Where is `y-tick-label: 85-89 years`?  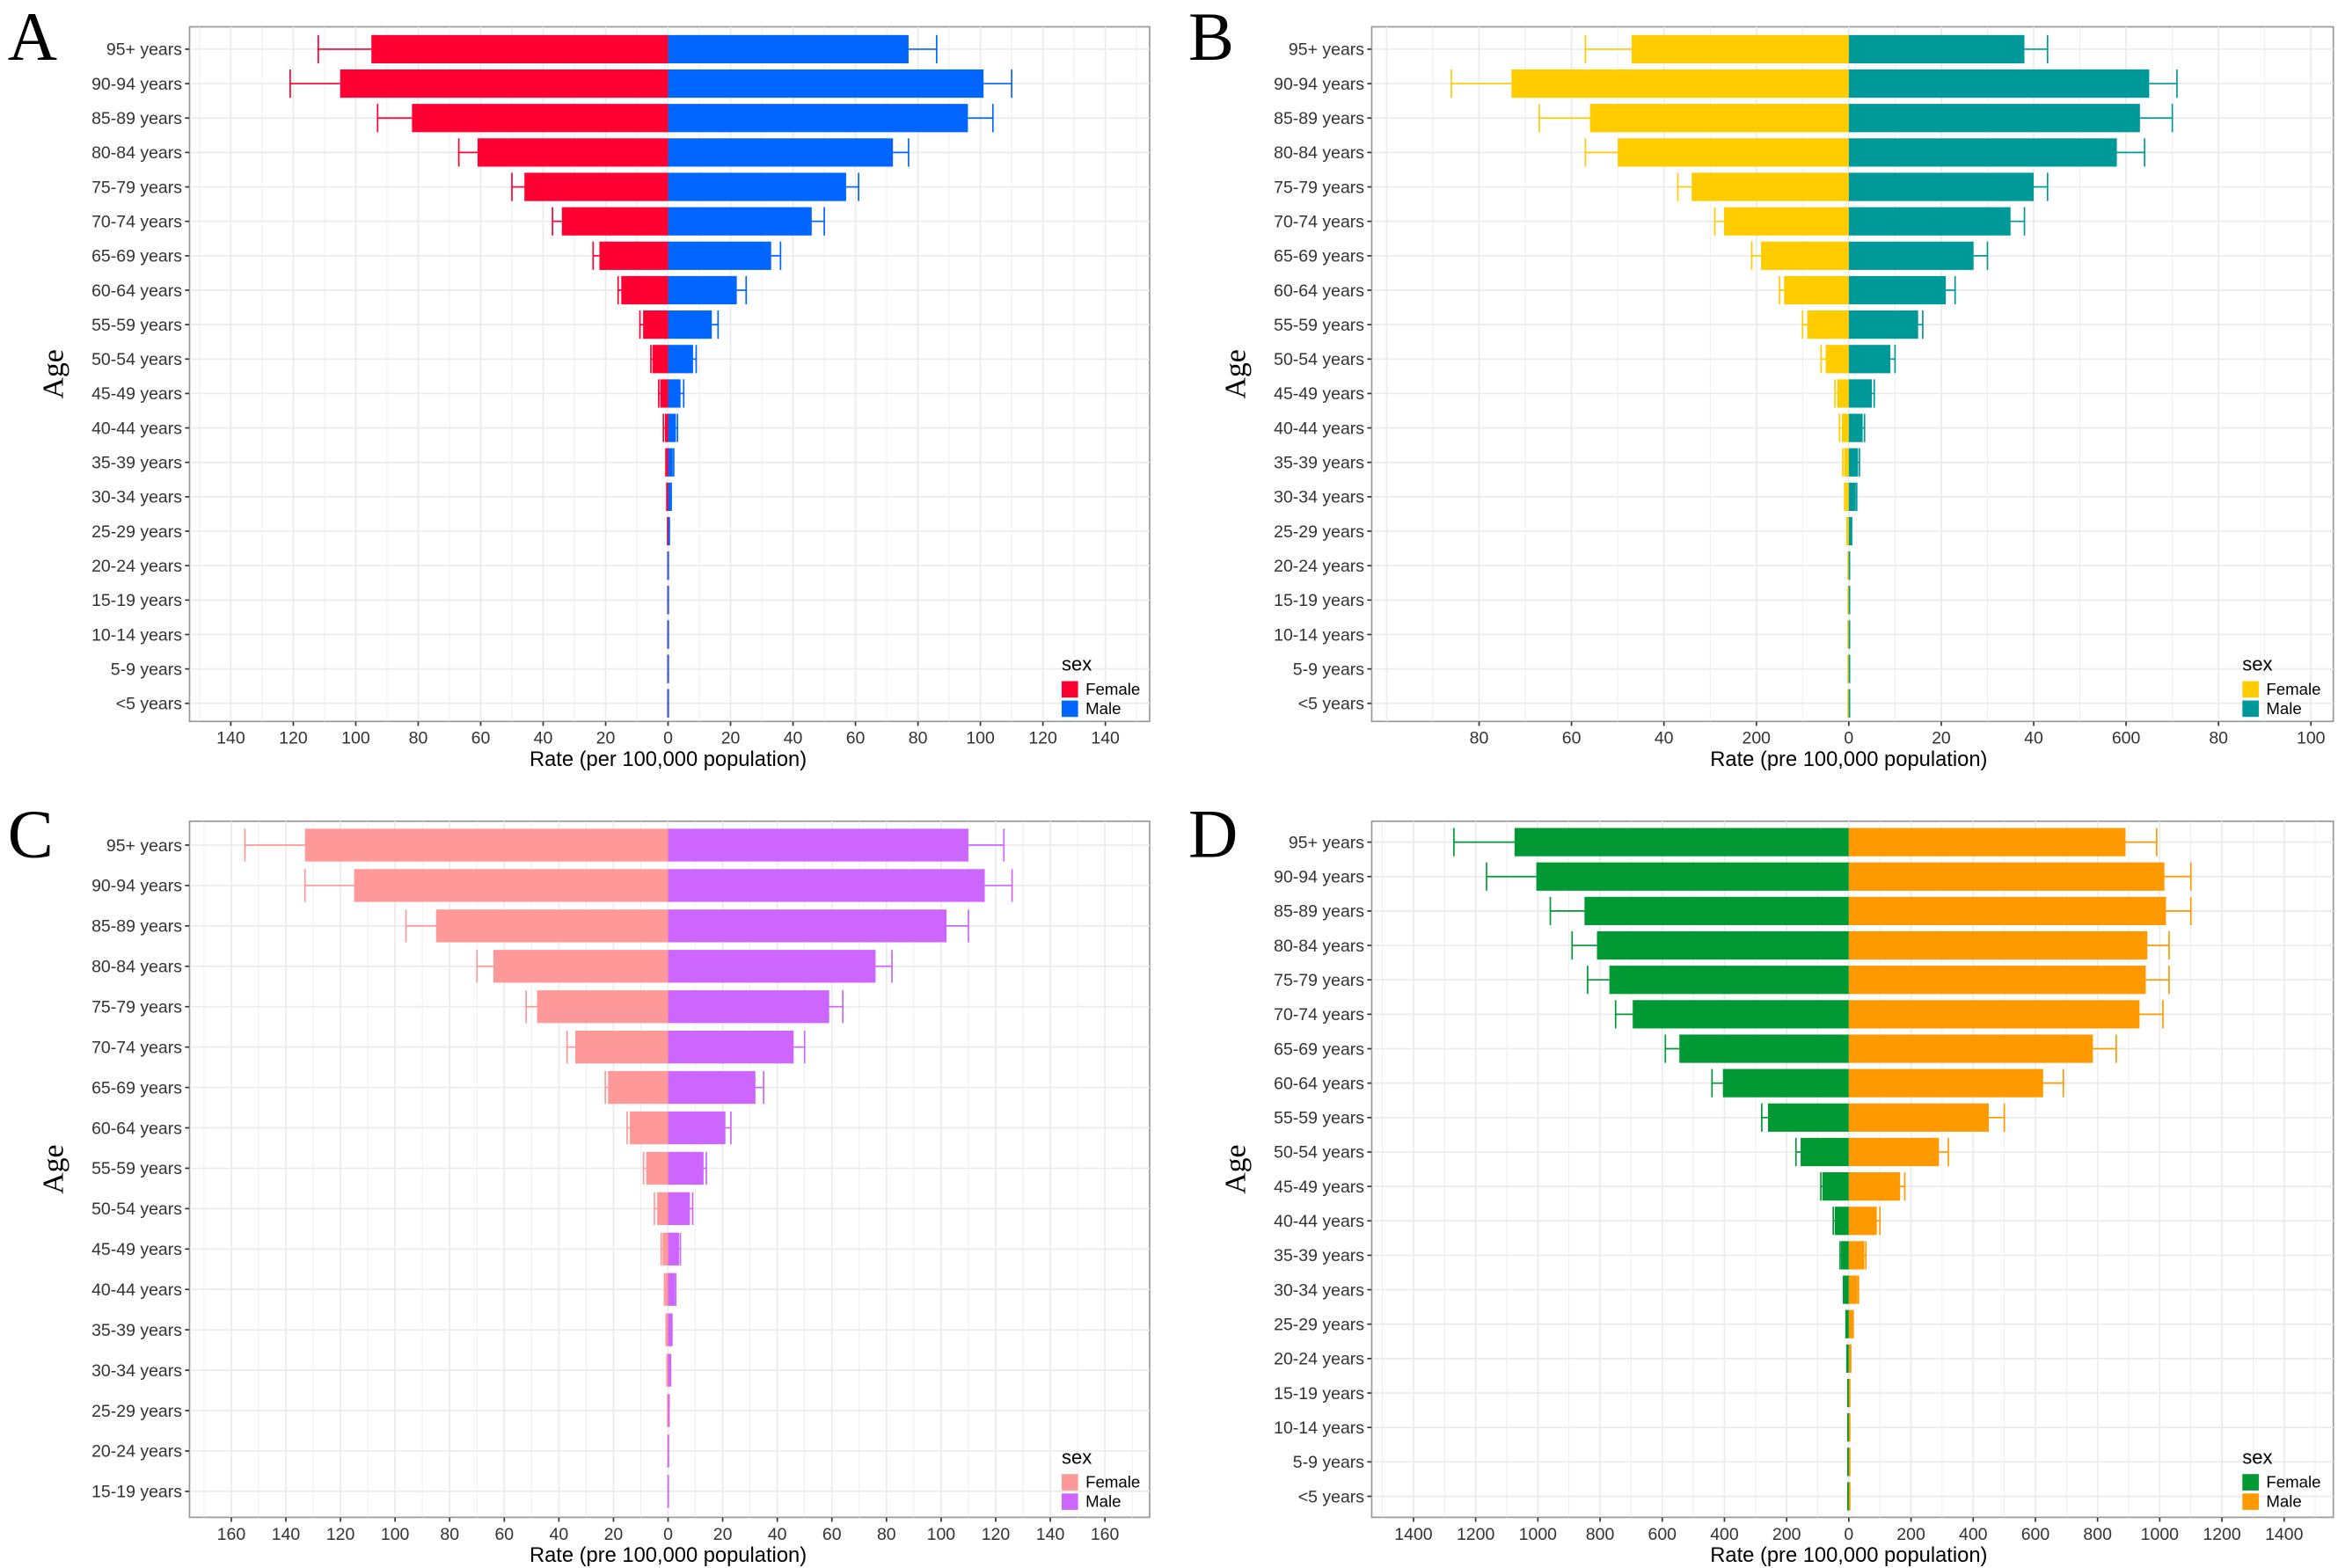 y-tick-label: 85-89 years is located at coordinates (136, 118).